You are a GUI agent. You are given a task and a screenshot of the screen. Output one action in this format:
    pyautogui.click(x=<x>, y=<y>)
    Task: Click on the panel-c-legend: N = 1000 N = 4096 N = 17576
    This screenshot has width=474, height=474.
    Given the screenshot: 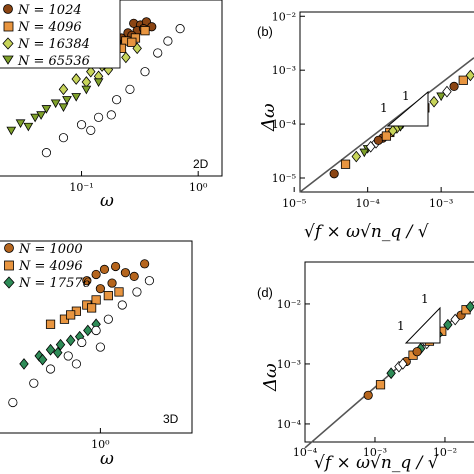 What is the action you would take?
    pyautogui.click(x=47, y=266)
    